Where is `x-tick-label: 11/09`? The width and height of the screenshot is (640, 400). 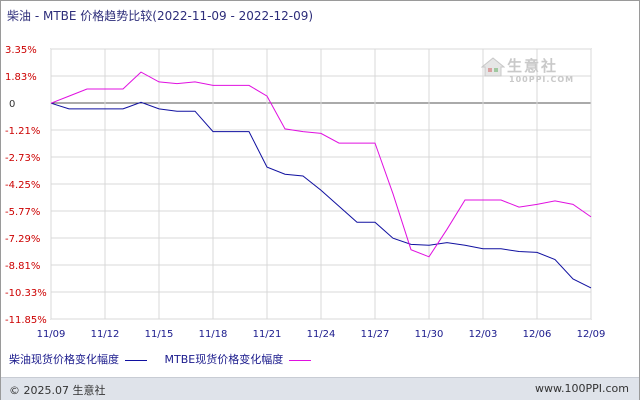
x-tick-label: 11/09 is located at coordinates (51, 334).